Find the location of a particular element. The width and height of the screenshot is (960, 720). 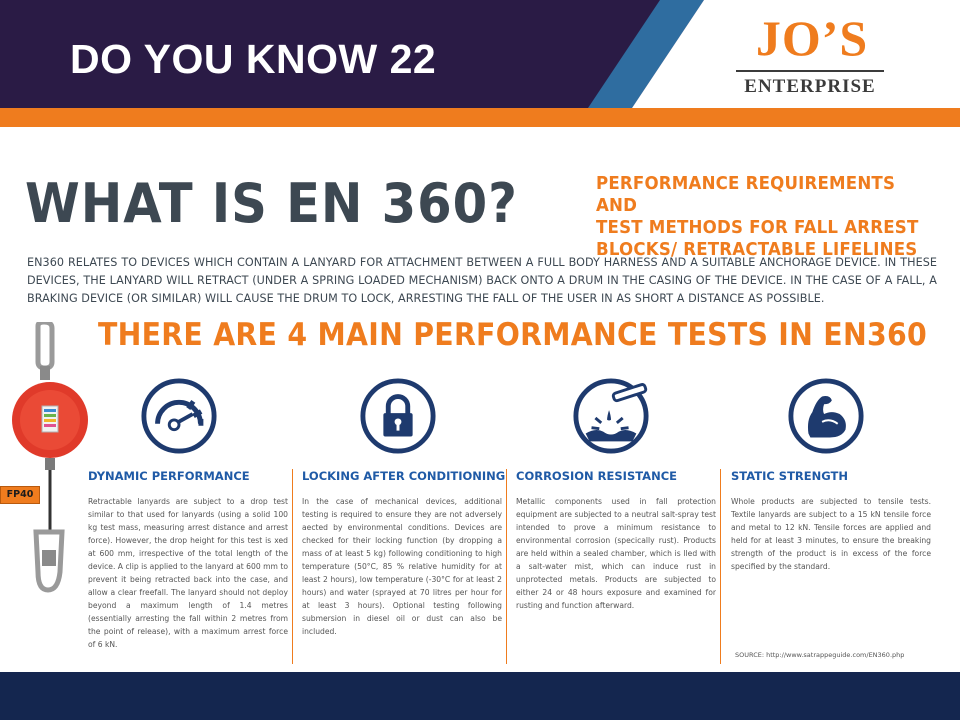

speedometer-icon is located at coordinates (179, 416).